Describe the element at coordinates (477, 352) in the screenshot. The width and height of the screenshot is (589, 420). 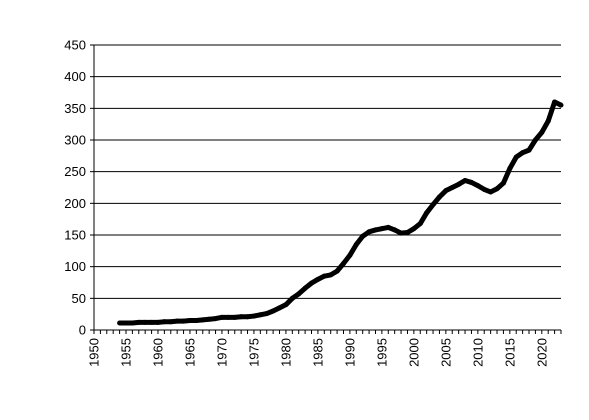
I see `x-tick-label: 2010` at that location.